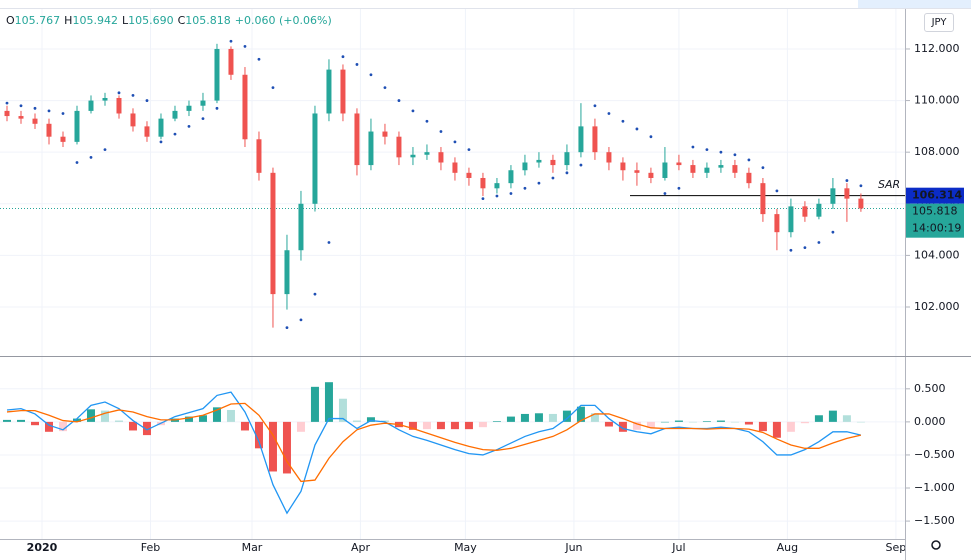 The image size is (971, 560). I want to click on gear, so click(936, 545).